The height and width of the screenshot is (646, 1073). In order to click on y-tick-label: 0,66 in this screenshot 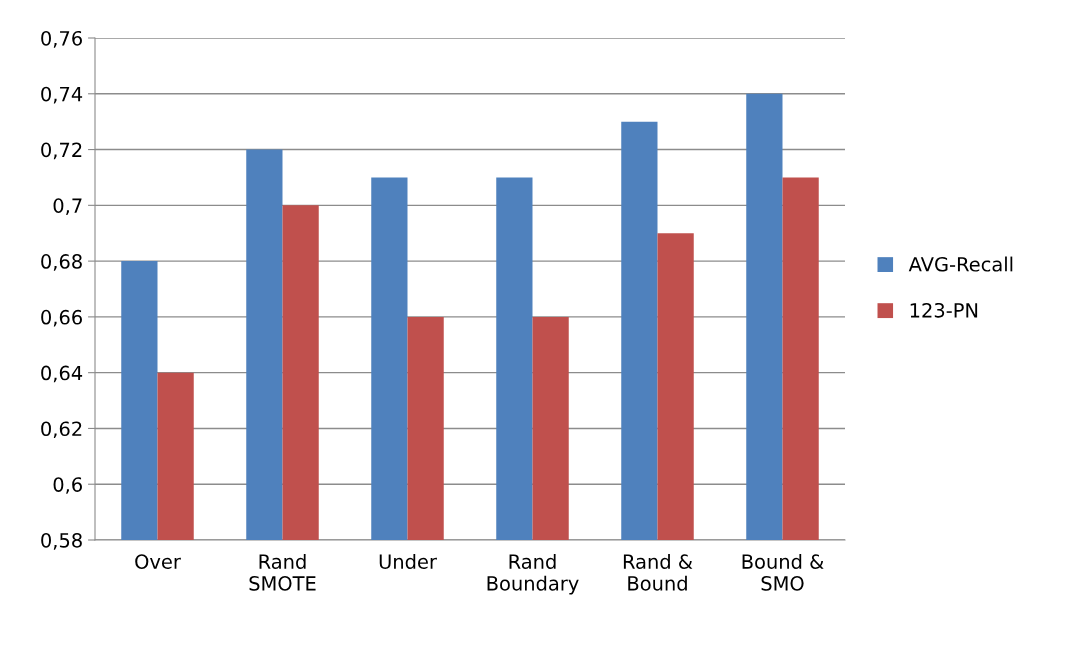, I will do `click(61, 318)`.